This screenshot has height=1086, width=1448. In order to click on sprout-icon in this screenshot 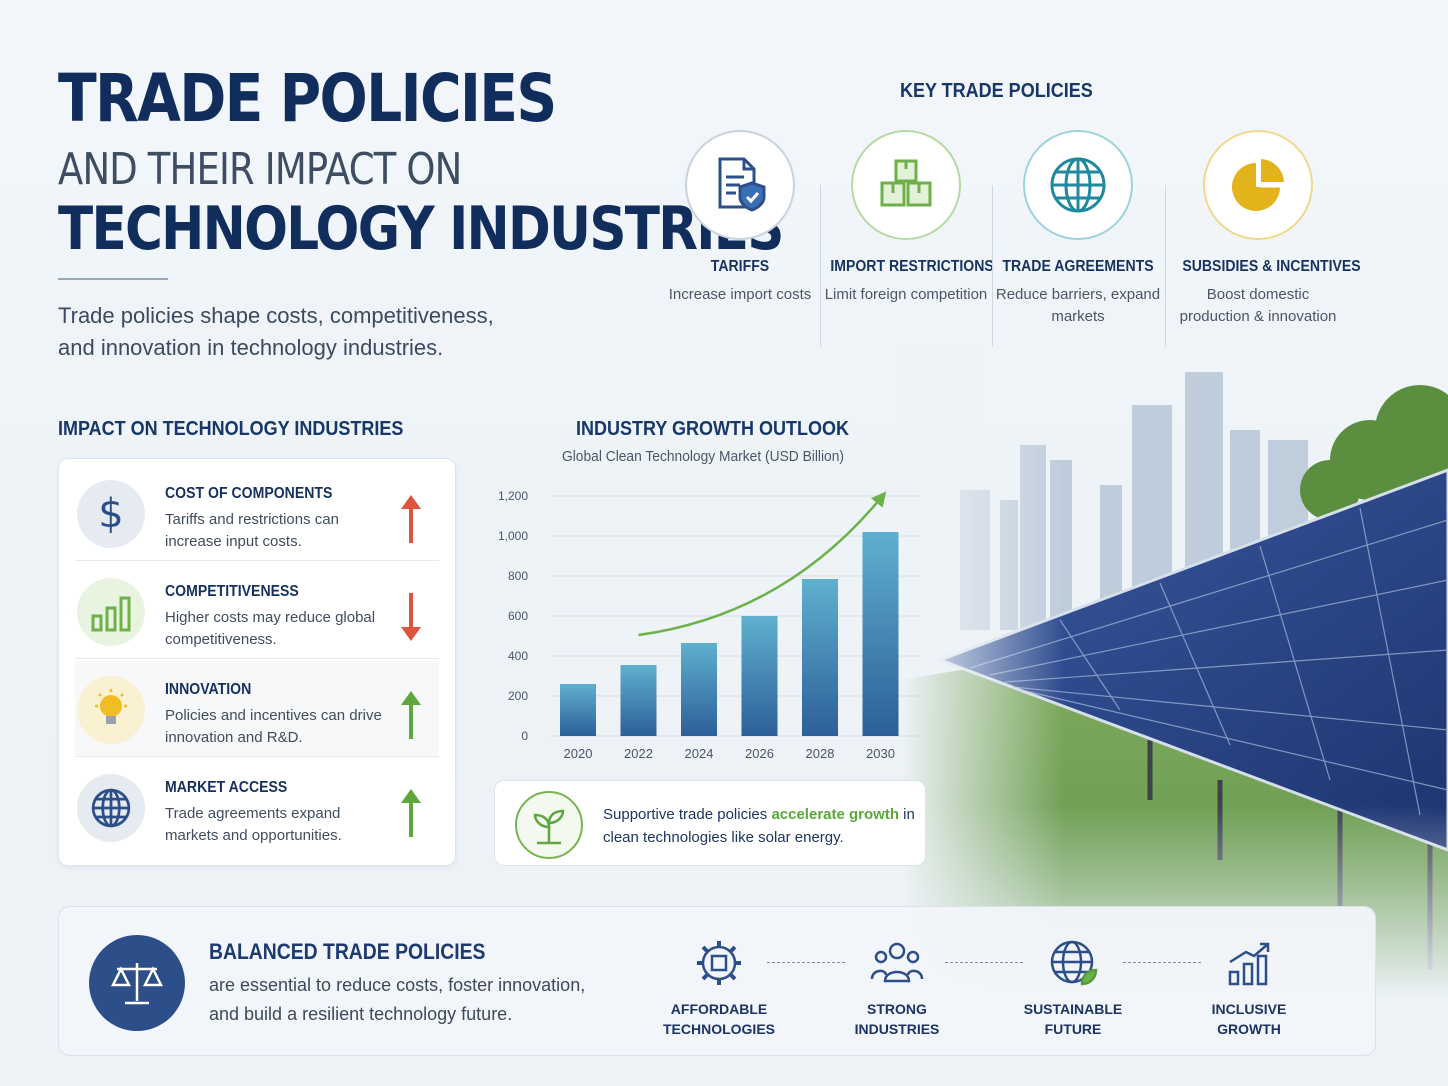, I will do `click(549, 825)`.